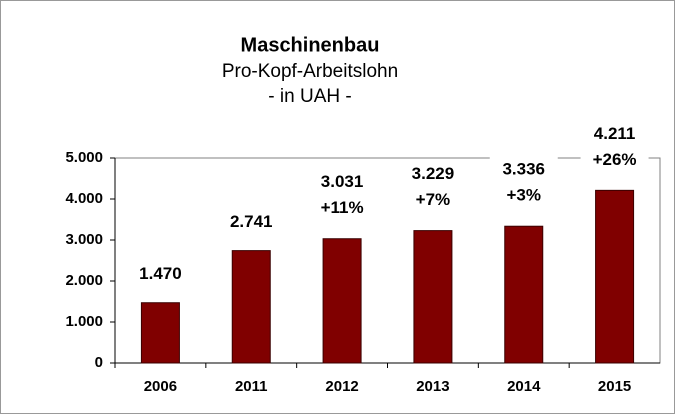 This screenshot has width=676, height=414. I want to click on x-tick-label: 2015, so click(614, 386).